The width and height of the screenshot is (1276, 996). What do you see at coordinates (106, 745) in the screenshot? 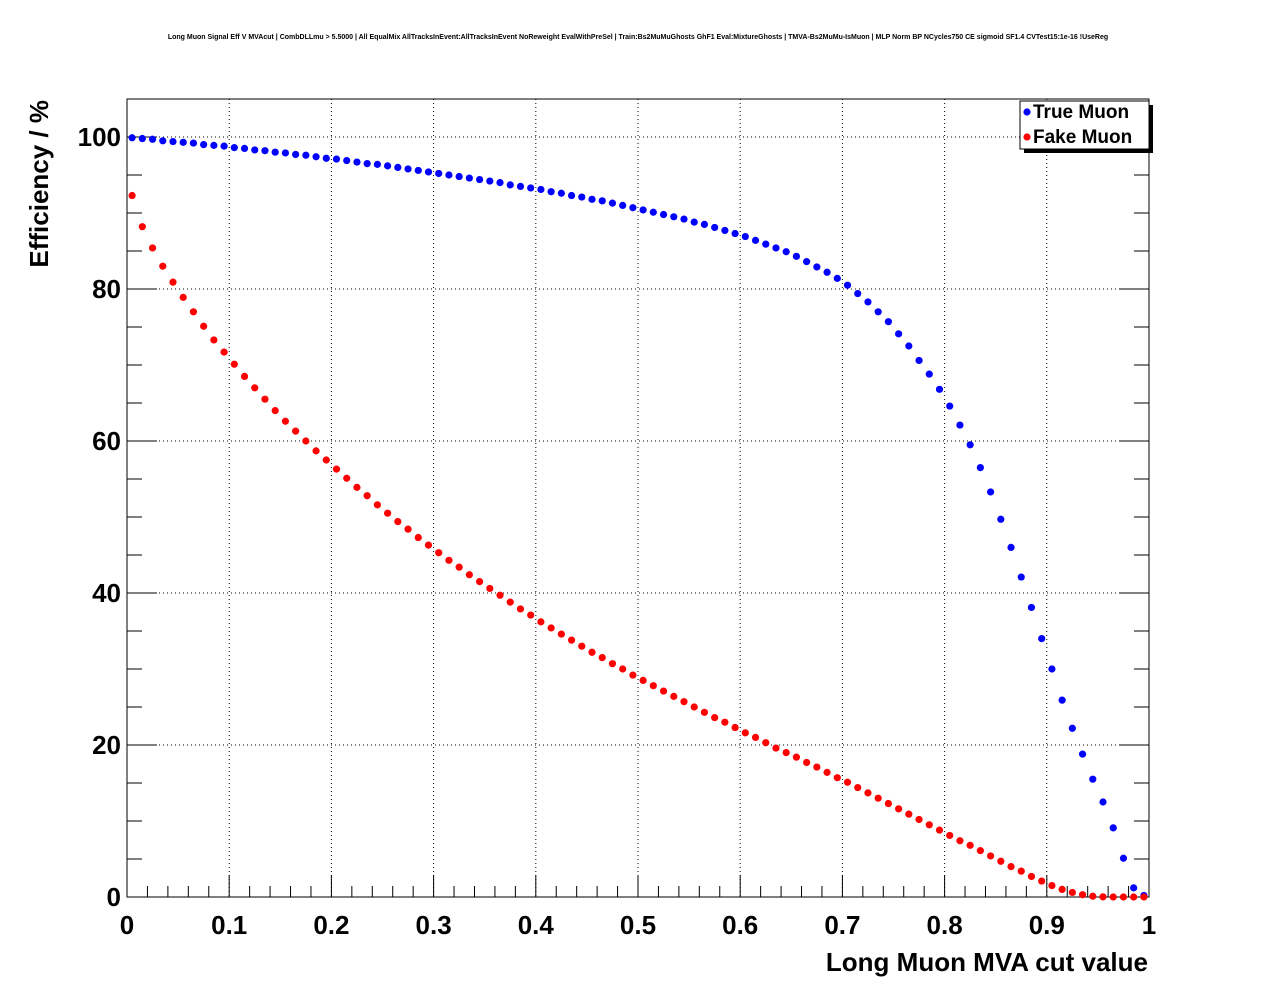
I see `y-tick-label: 20` at bounding box center [106, 745].